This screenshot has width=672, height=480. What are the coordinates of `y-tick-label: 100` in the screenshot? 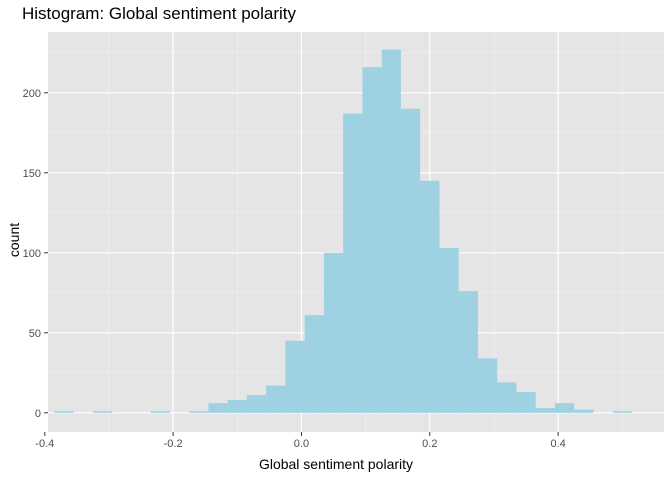 It's located at (32, 254).